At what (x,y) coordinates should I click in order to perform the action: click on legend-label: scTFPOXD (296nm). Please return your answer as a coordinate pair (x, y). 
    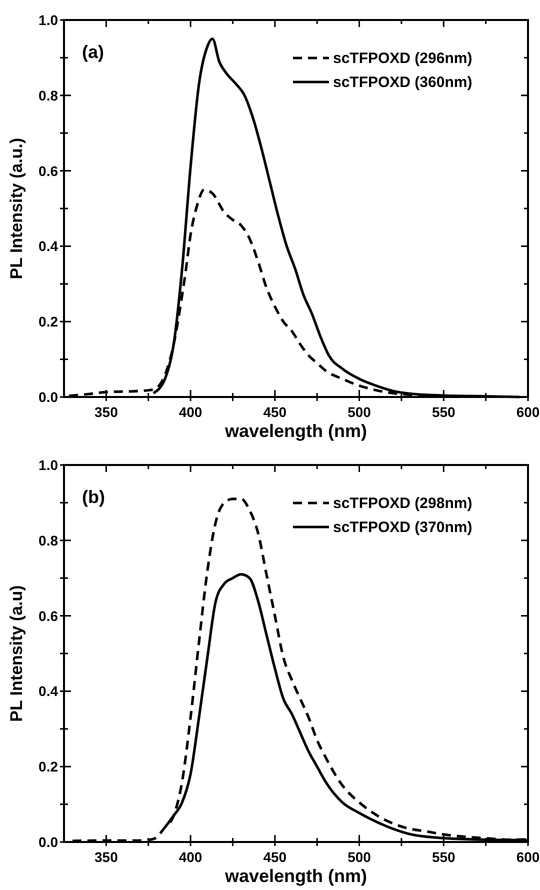
    Looking at the image, I should click on (402, 58).